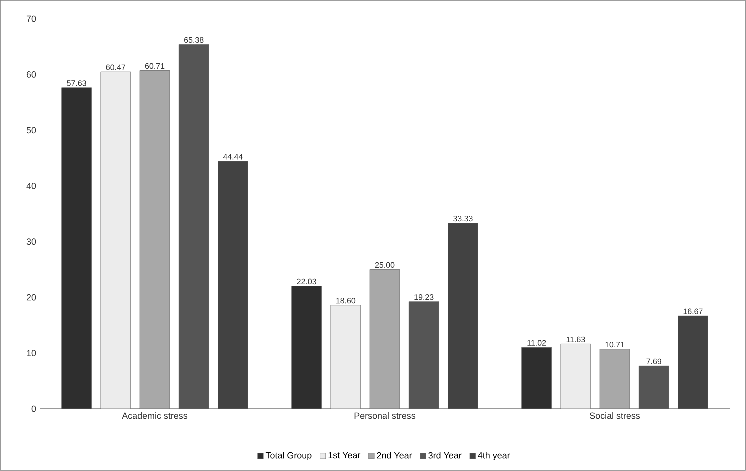 The height and width of the screenshot is (471, 746). Describe the element at coordinates (615, 416) in the screenshot. I see `x-tick-label: Social stress` at that location.